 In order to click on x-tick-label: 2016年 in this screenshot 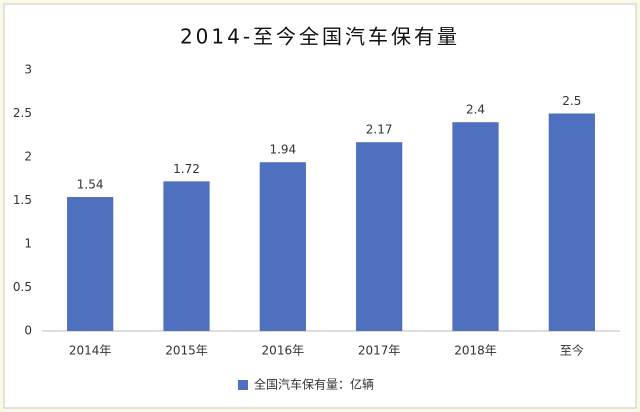, I will do `click(283, 351)`.